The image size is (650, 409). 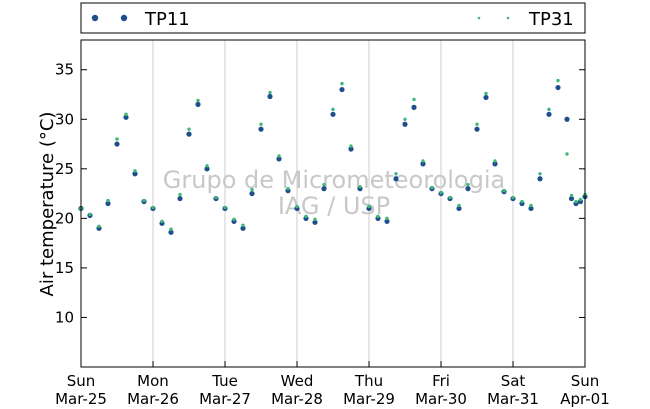 I want to click on x-tick-label-date: Mar-26, so click(x=153, y=399).